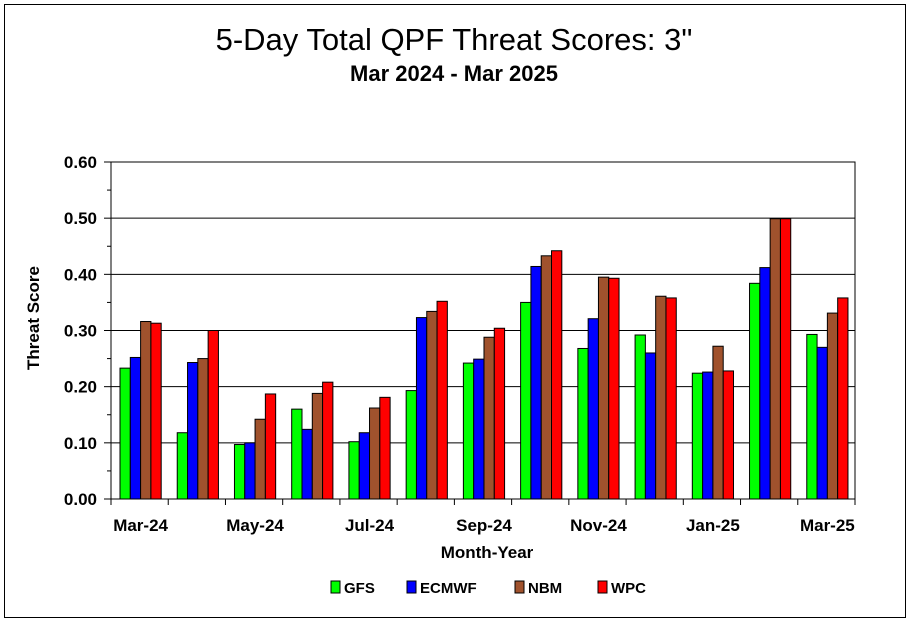  What do you see at coordinates (80, 331) in the screenshot?
I see `y-tick-label: 0.30` at bounding box center [80, 331].